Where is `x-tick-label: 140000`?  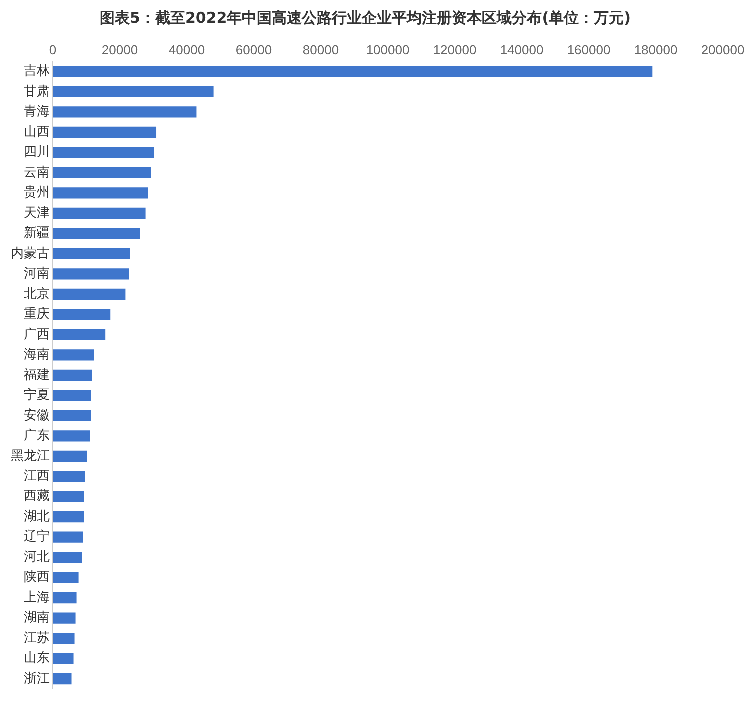 x-tick-label: 140000 is located at coordinates (522, 50).